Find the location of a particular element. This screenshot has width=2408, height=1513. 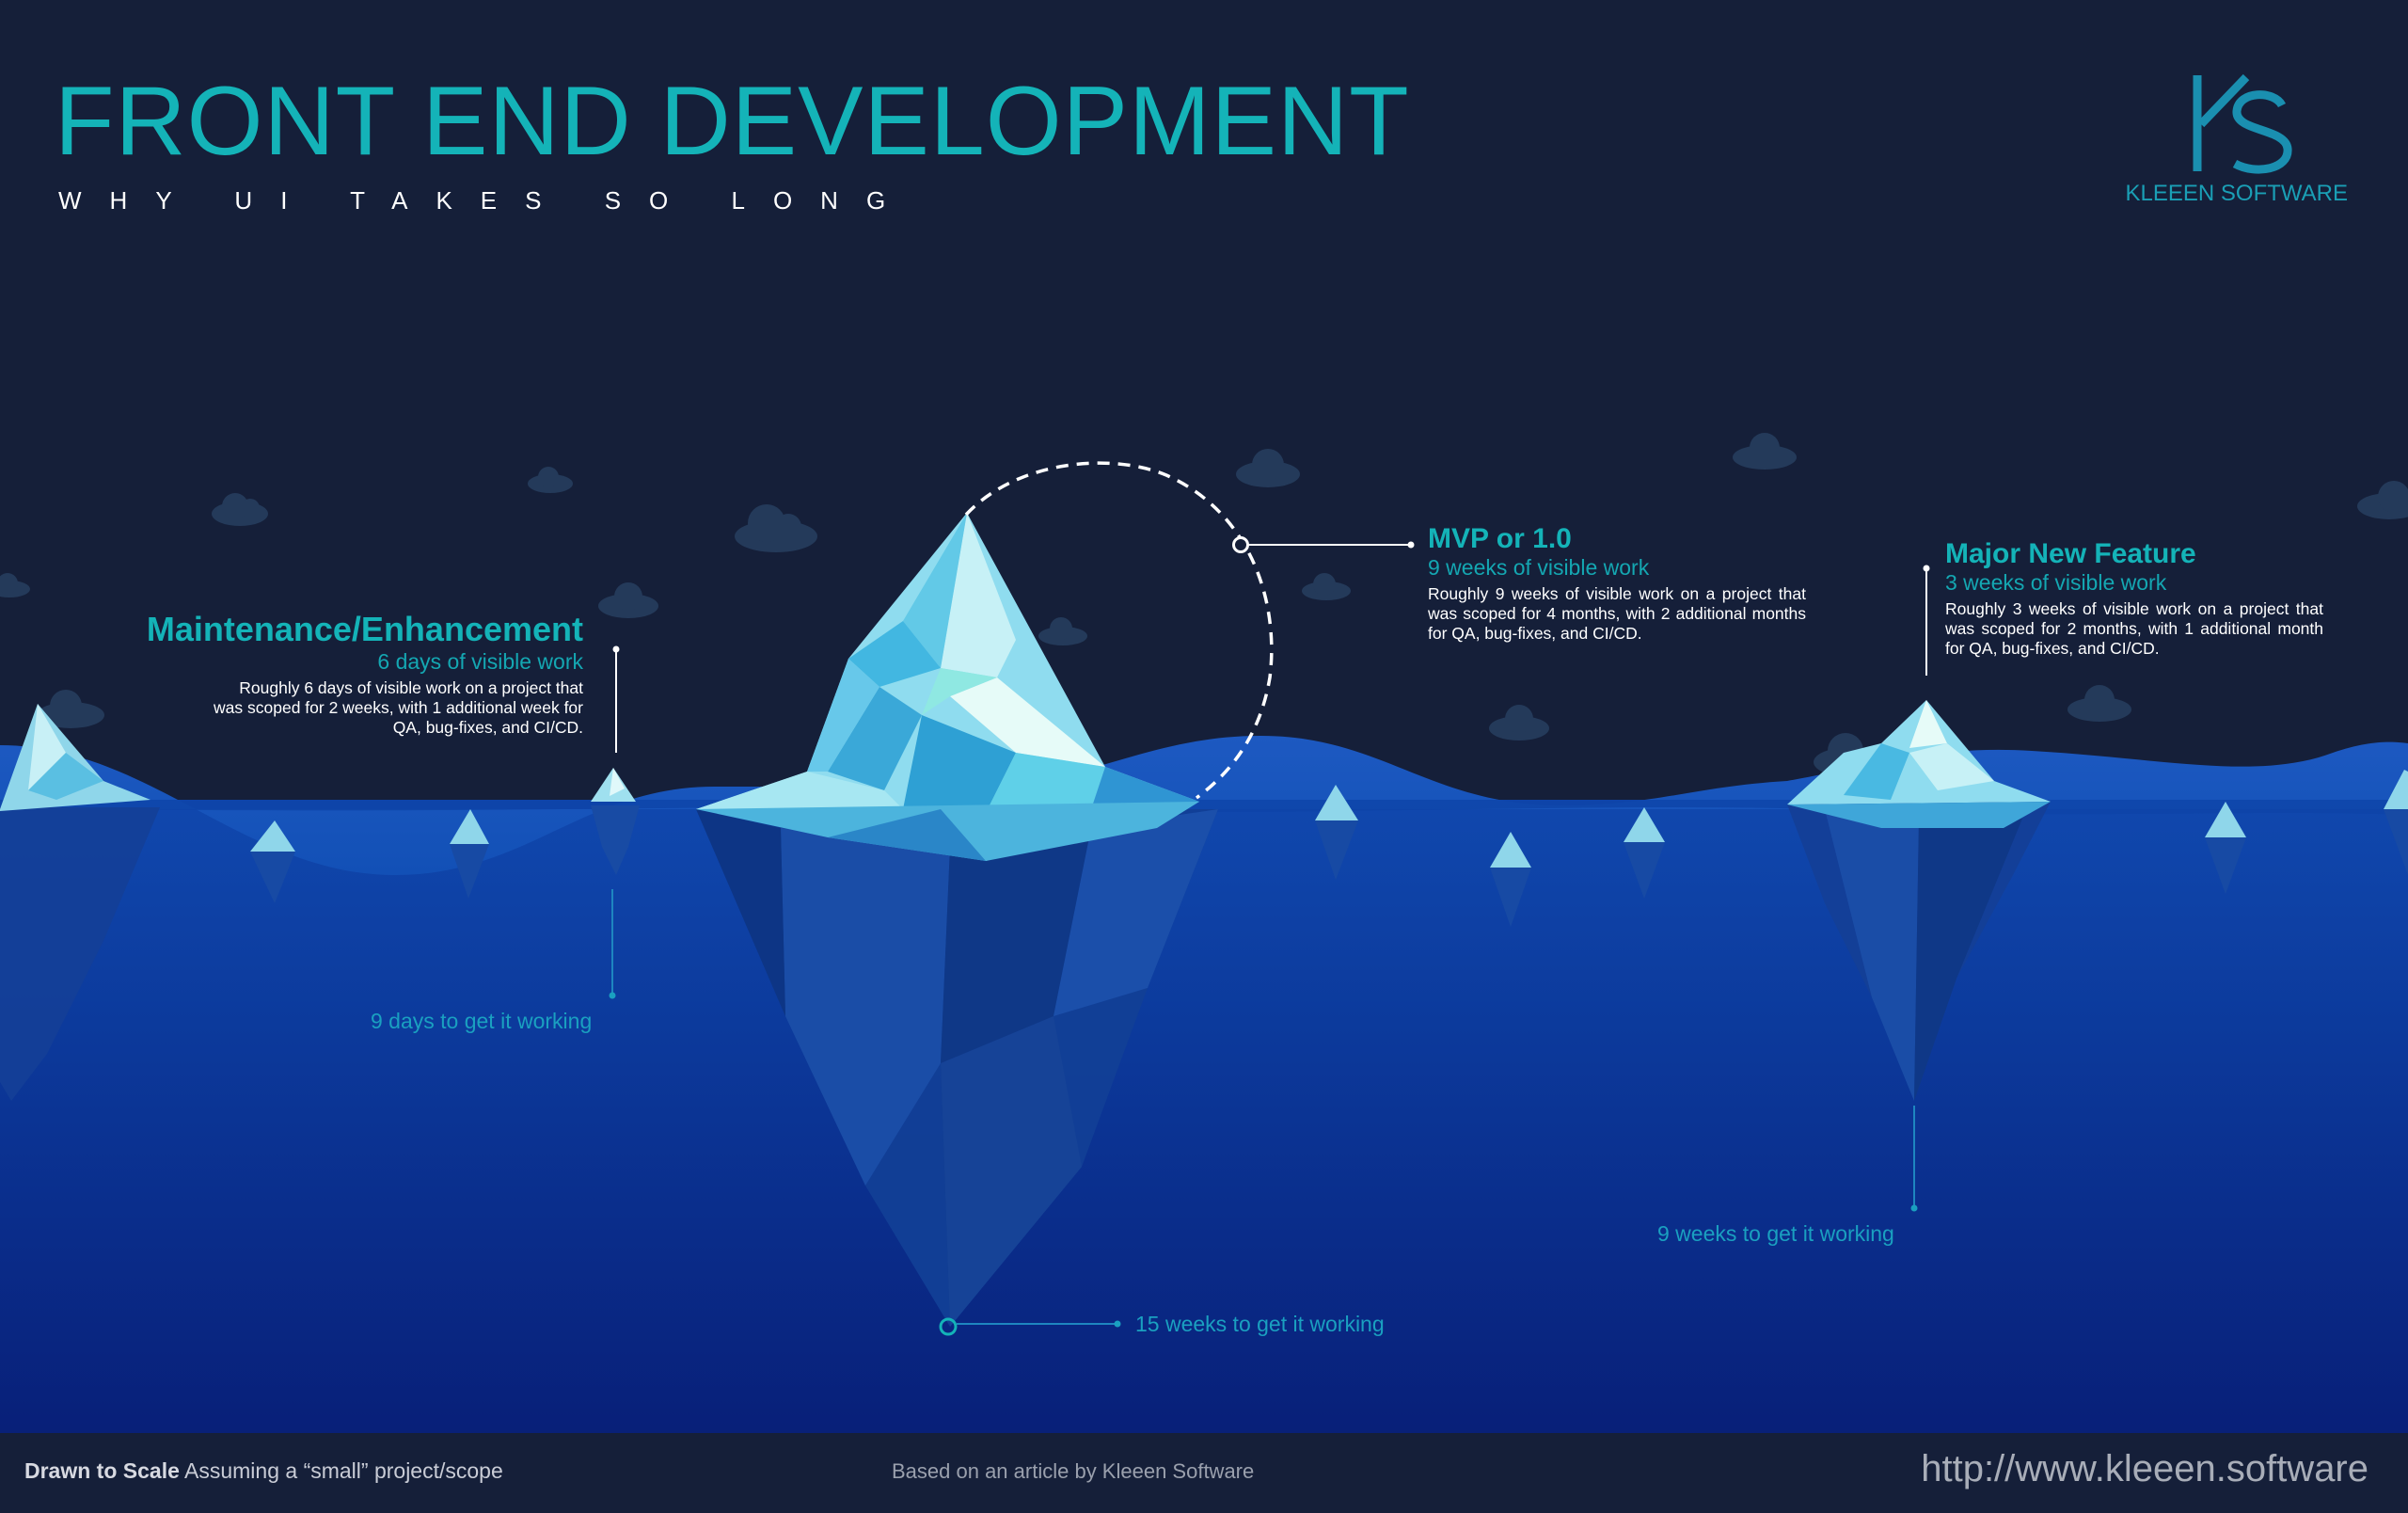

feature-visible: 3 weeks of visible work is located at coordinates (2056, 582).